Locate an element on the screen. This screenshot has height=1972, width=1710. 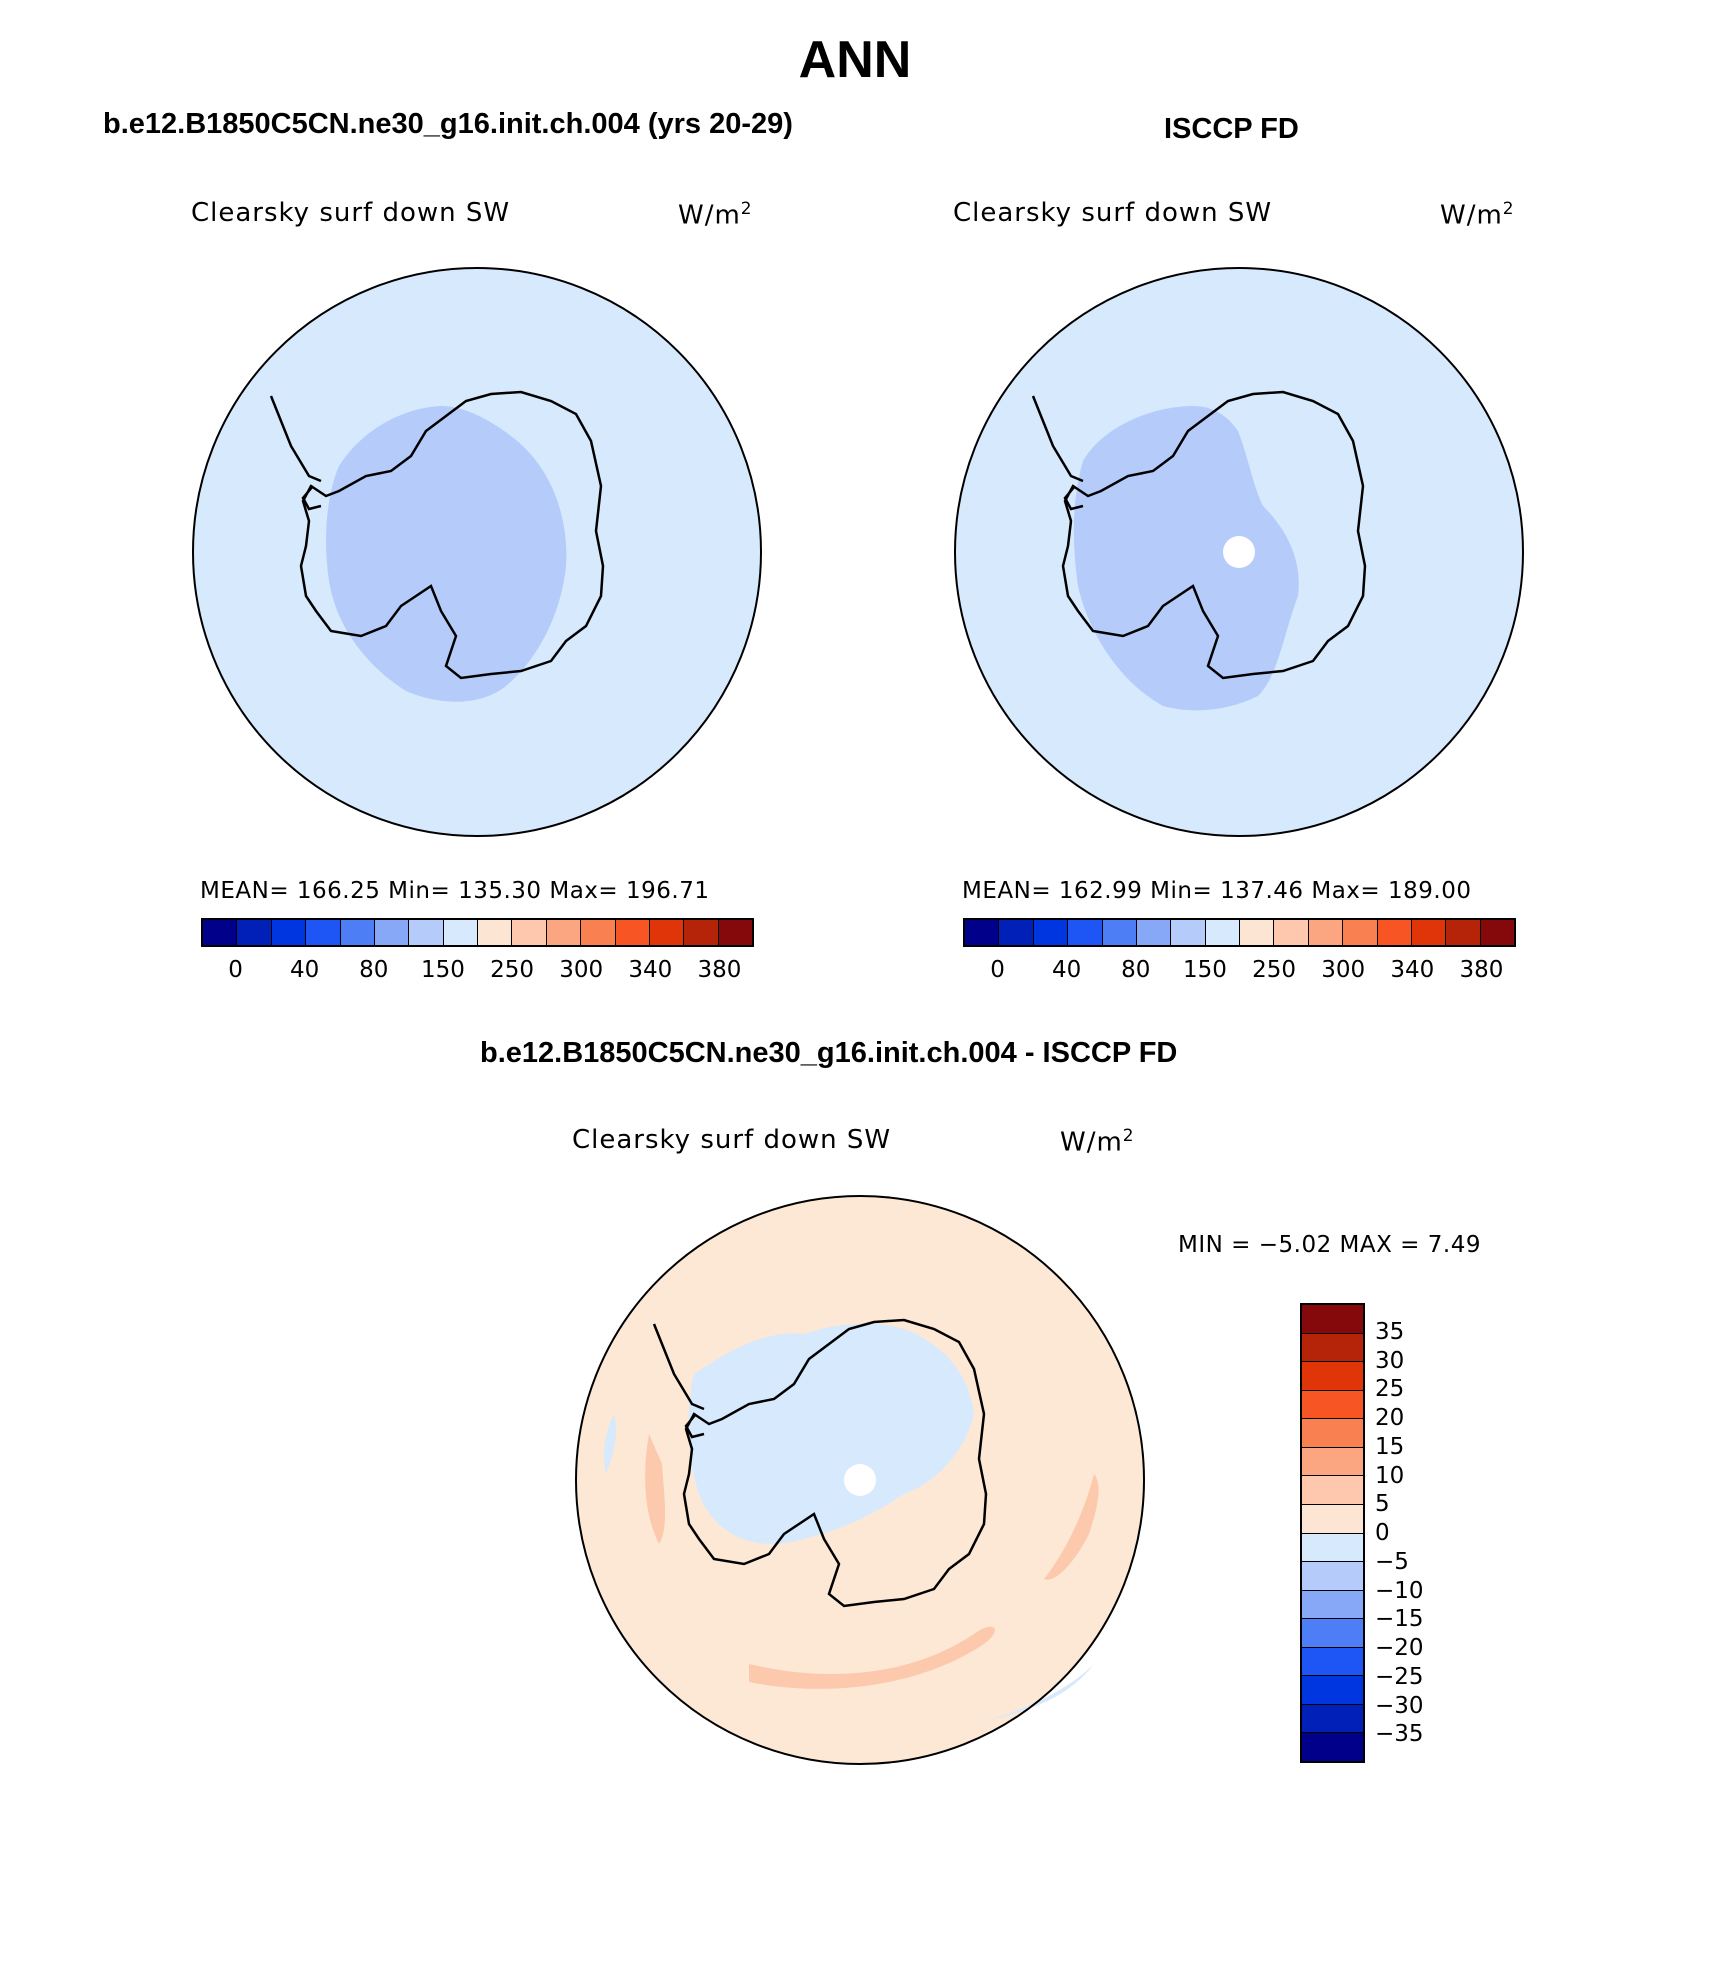
panel3-units: W/m2 is located at coordinates (1097, 1141).